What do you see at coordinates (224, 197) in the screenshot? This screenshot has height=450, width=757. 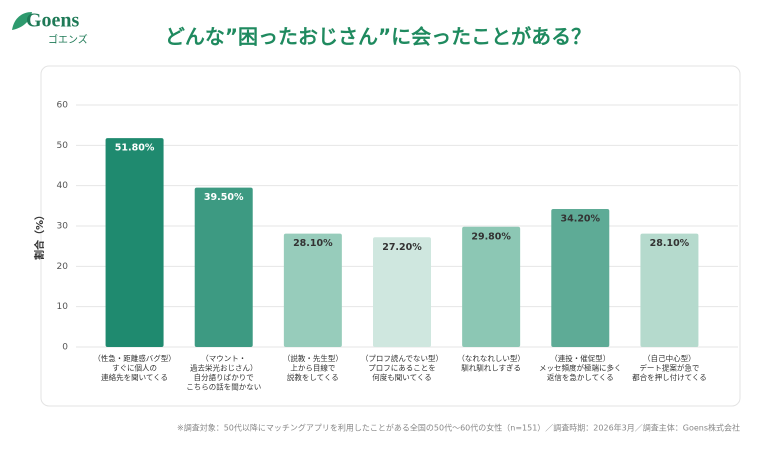 I see `value-label: 39.50%` at bounding box center [224, 197].